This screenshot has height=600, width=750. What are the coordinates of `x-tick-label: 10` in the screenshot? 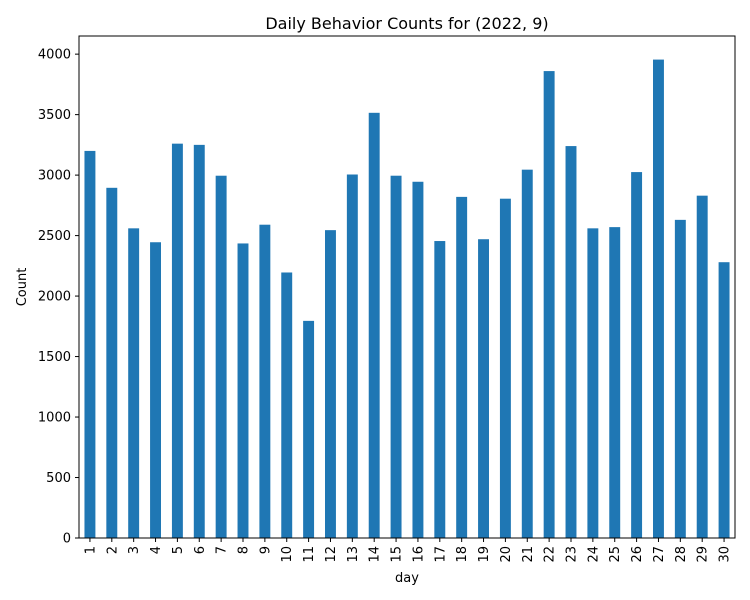 It's located at (287, 554).